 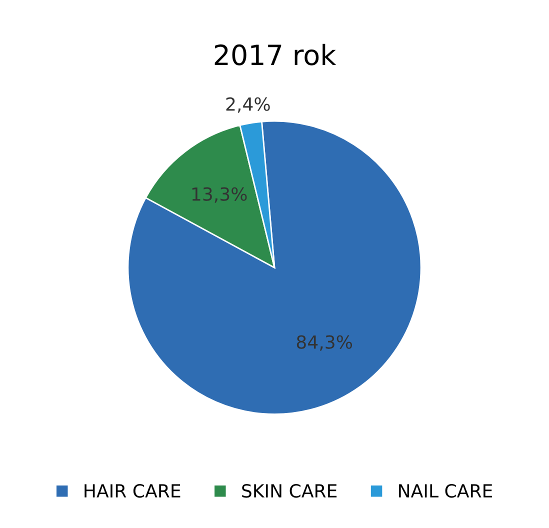 I want to click on legend-label: SKIN CARE, so click(x=289, y=491).